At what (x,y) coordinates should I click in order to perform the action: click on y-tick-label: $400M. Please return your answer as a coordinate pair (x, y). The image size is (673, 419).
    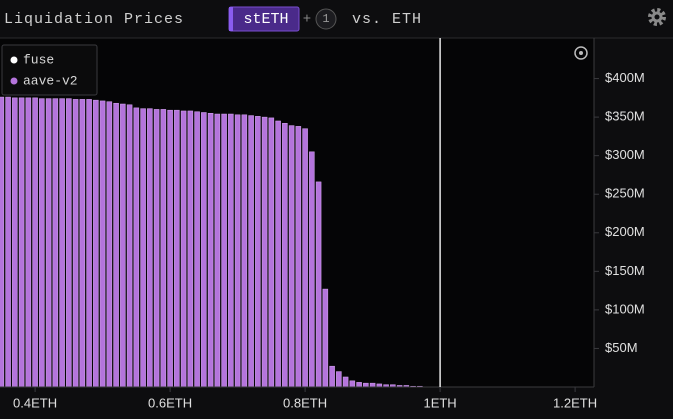
    Looking at the image, I should click on (625, 77).